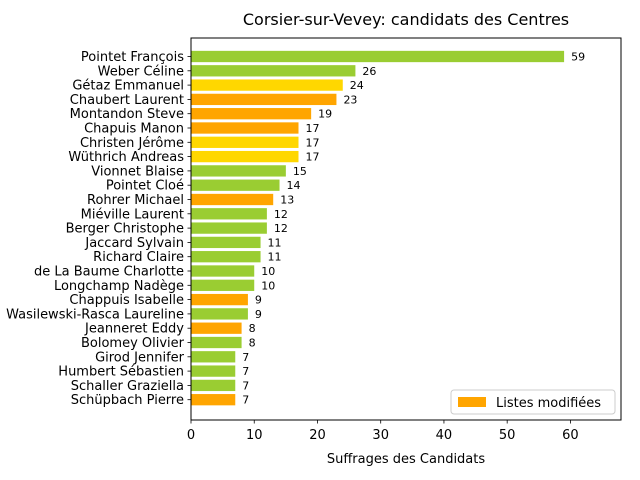  What do you see at coordinates (132, 214) in the screenshot?
I see `y-tick-label: Miéville Laurent` at bounding box center [132, 214].